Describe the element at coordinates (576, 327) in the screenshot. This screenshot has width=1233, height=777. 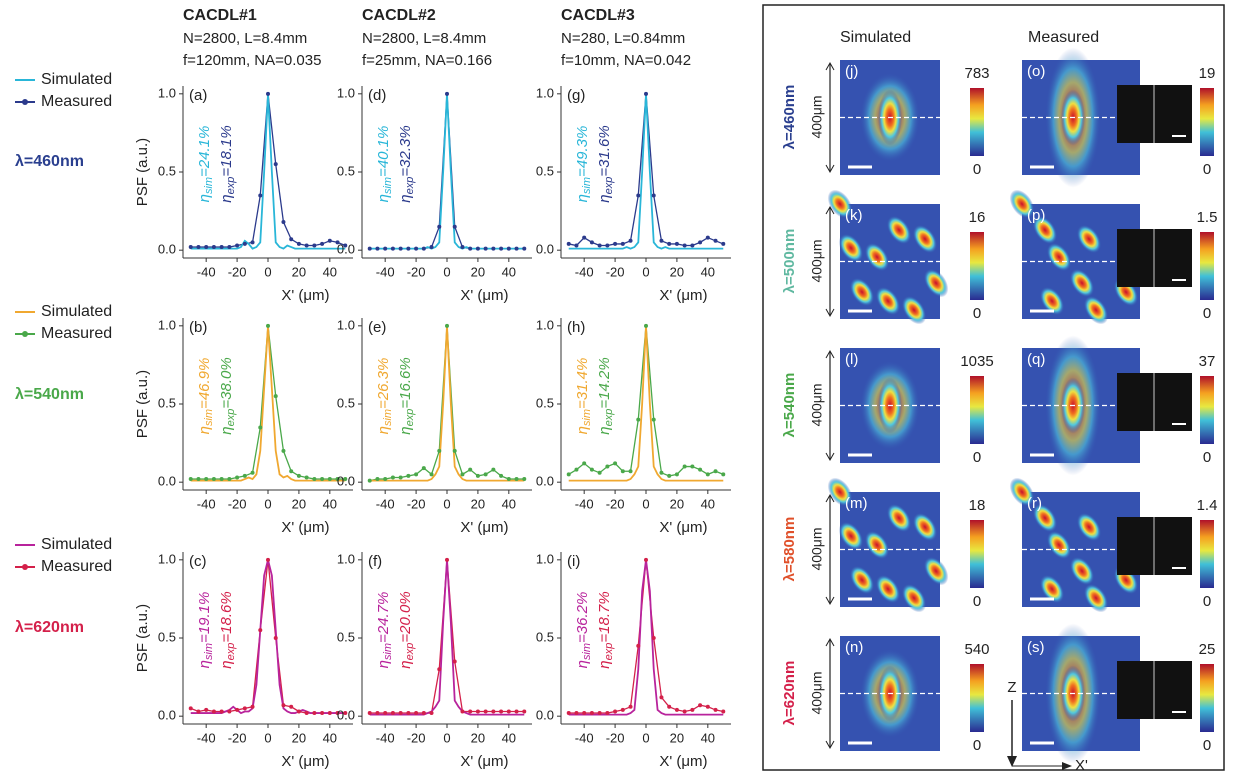
I see `panel-label: (h)` at that location.